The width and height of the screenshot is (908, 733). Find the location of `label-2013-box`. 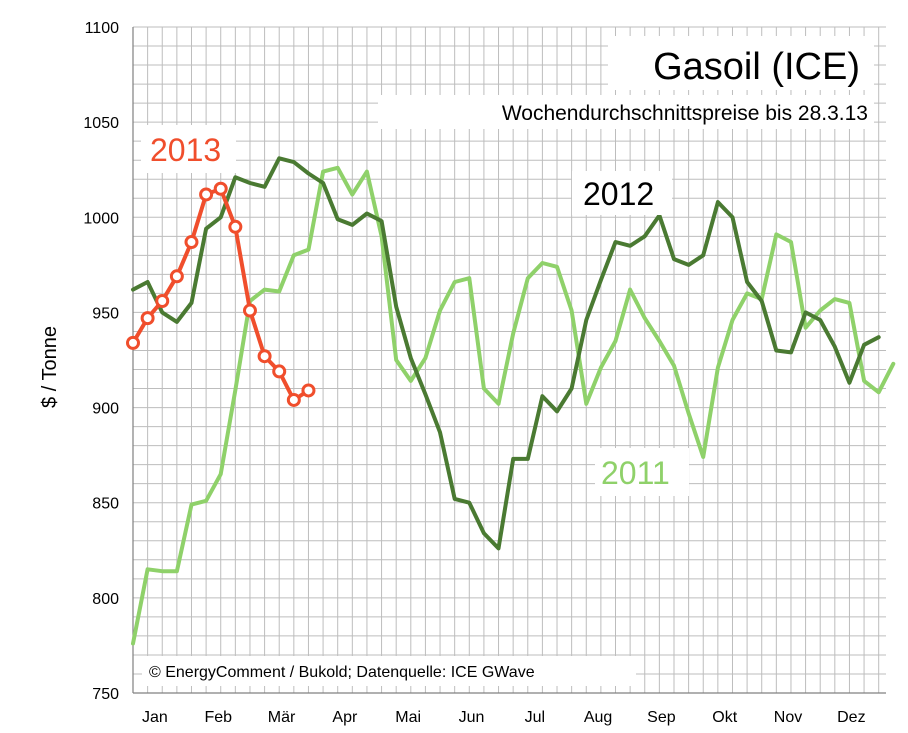

label-2013-box is located at coordinates (188, 149).